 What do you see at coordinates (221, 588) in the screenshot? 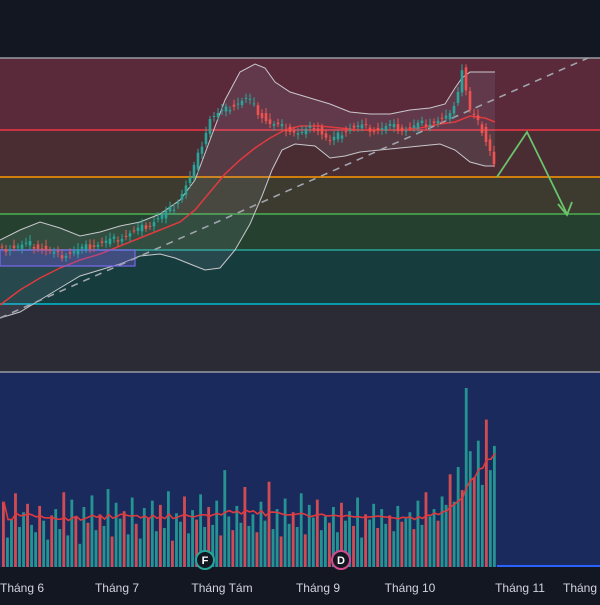
I see `x-tick-label: Tháng Tám` at bounding box center [221, 588].